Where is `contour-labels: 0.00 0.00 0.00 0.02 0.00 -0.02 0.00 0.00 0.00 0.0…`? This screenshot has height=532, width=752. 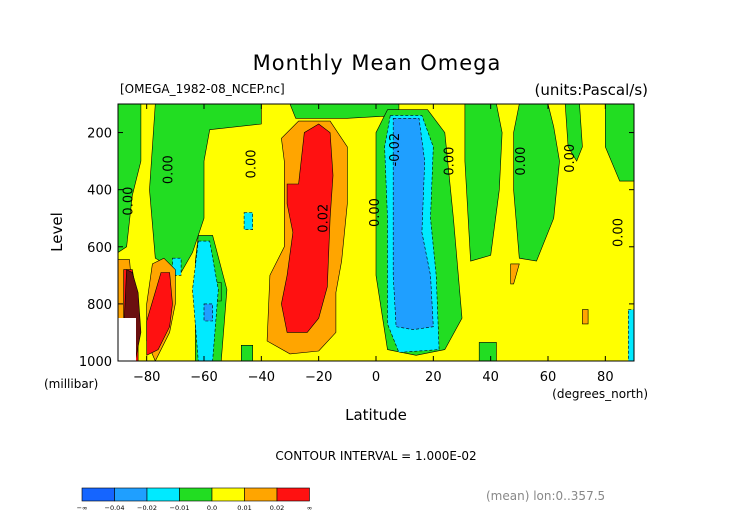 contour-labels: 0.00 0.00 0.00 0.02 0.00 -0.02 0.00 0.00 0.00 0.0… is located at coordinates (373, 190).